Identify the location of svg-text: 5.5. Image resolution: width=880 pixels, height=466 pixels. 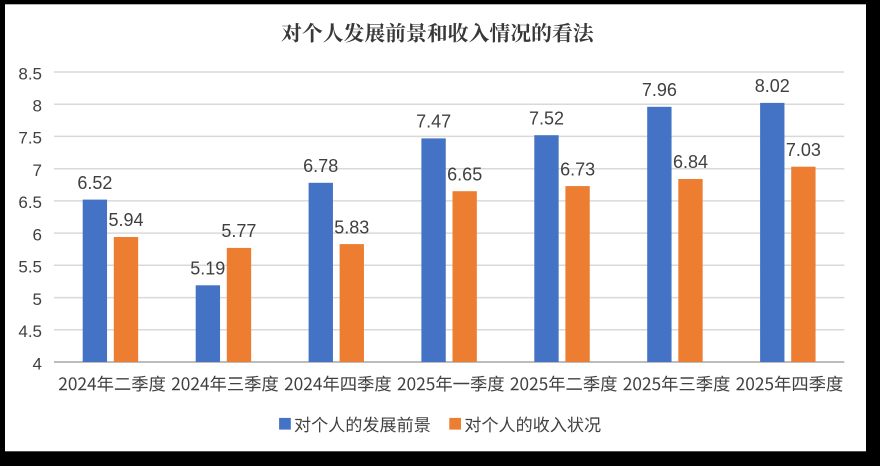
(30, 267).